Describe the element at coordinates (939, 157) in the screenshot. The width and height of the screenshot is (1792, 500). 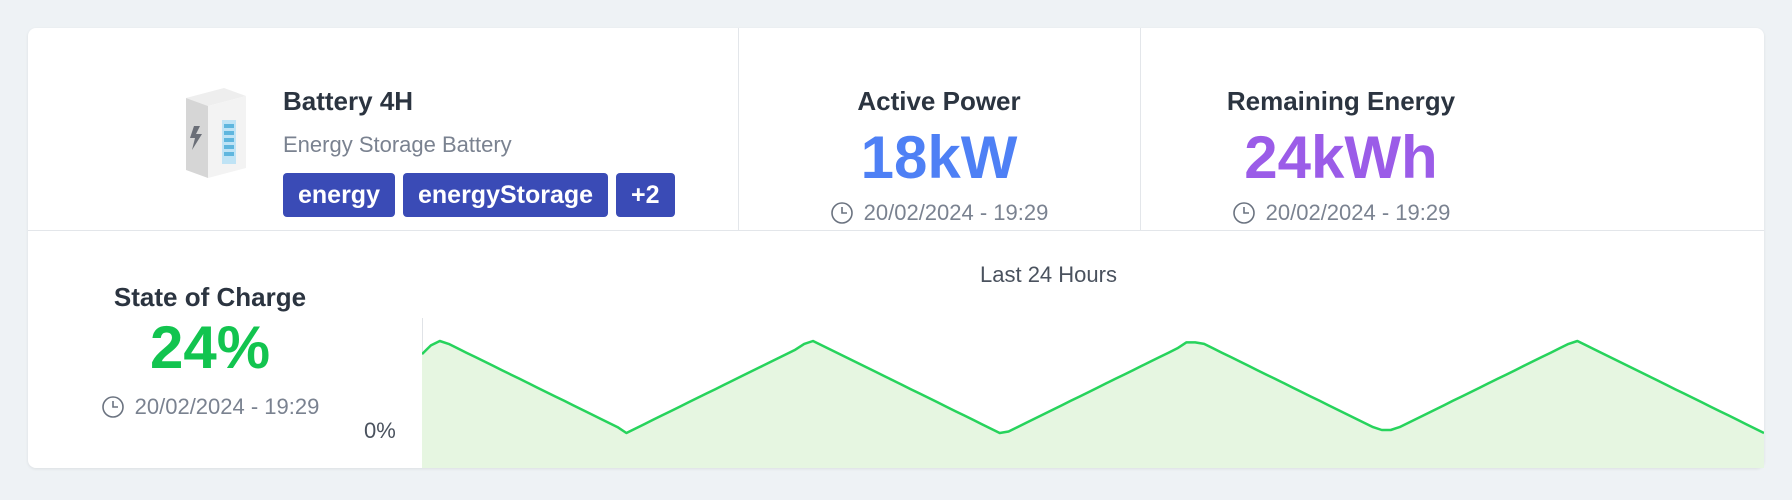
I see `active-power-value: 18kW` at that location.